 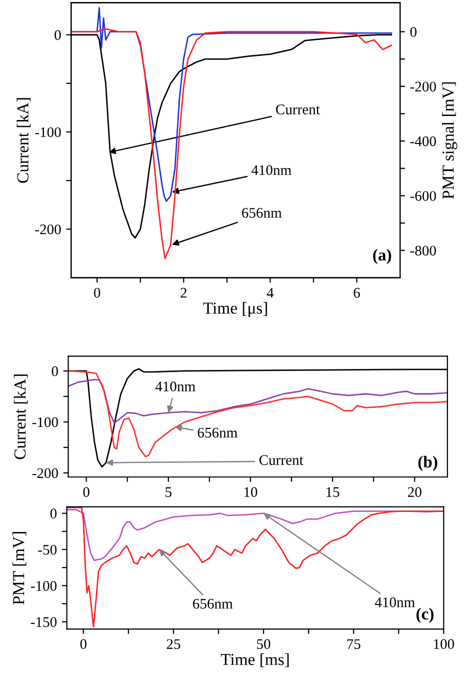 I want to click on x-tick-label: 6, so click(x=357, y=293).